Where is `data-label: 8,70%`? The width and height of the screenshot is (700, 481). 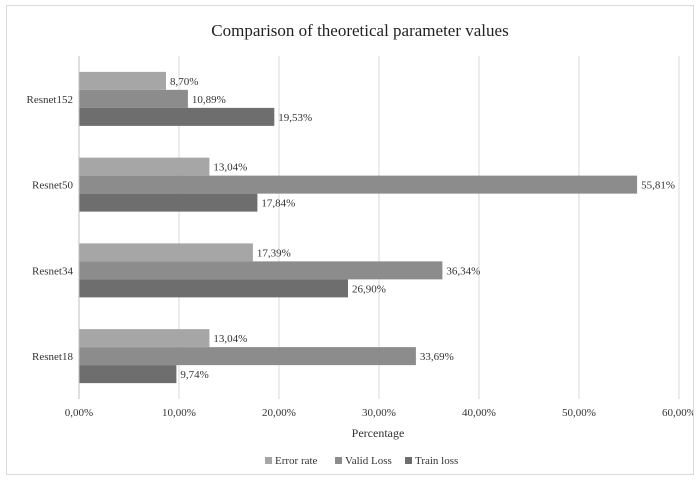 data-label: 8,70% is located at coordinates (184, 82).